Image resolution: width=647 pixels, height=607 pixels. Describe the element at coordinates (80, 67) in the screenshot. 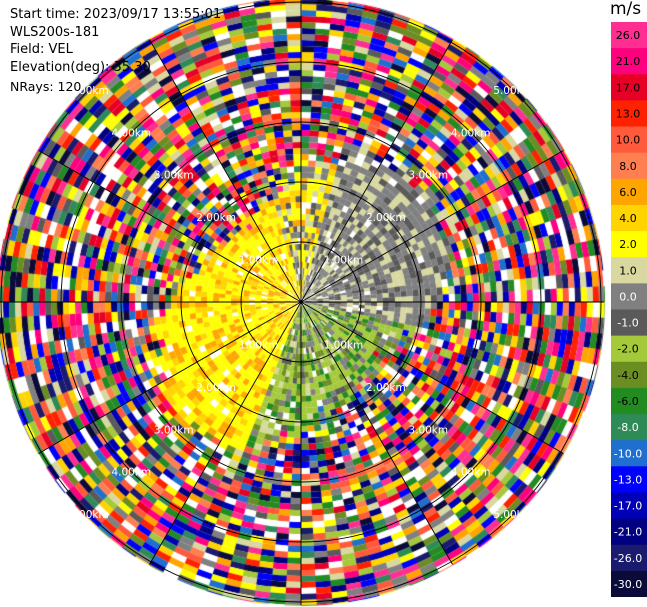

I see `elevation-text: Elevation(deg): 35.30` at that location.